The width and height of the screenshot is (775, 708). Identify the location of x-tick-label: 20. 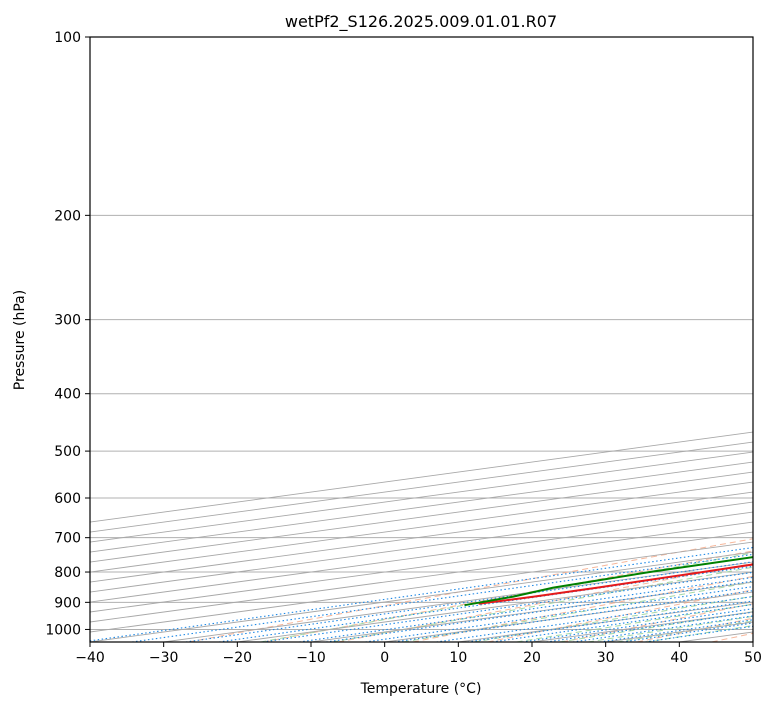
(532, 658).